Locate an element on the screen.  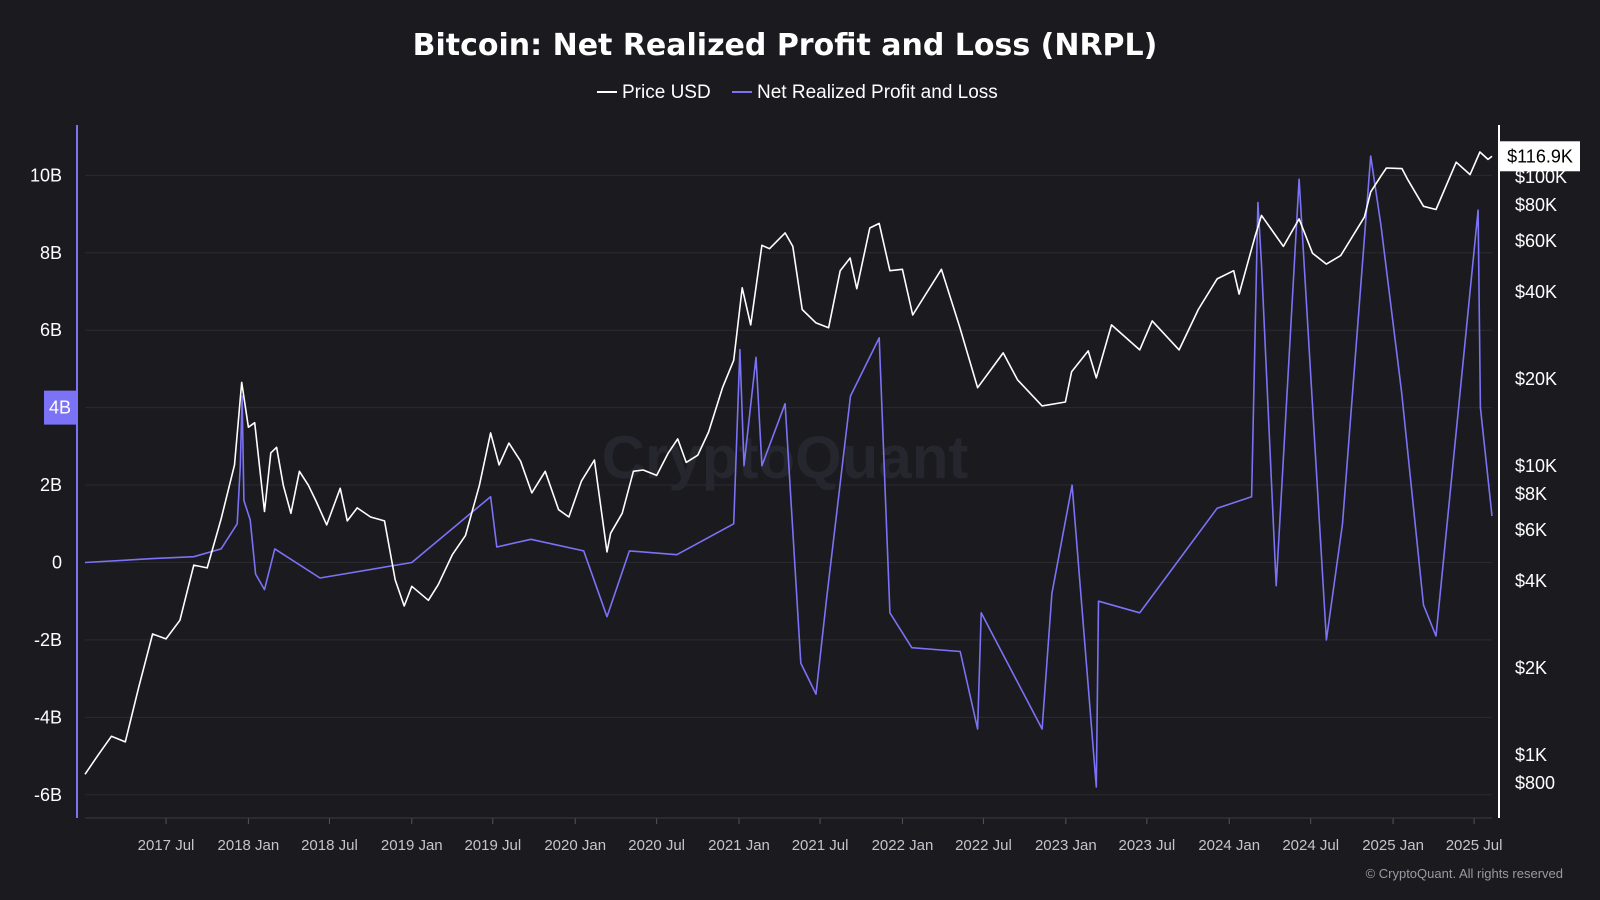
x-axis-tick-label: 2018 Jul is located at coordinates (329, 845).